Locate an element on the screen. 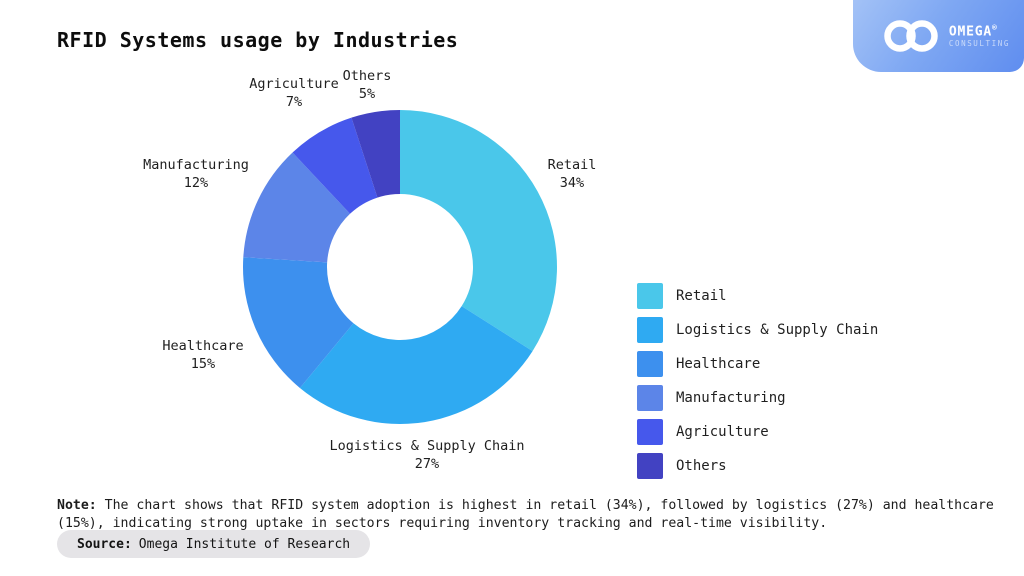 The image size is (1024, 576). legend-item-retail: Retail is located at coordinates (757, 296).